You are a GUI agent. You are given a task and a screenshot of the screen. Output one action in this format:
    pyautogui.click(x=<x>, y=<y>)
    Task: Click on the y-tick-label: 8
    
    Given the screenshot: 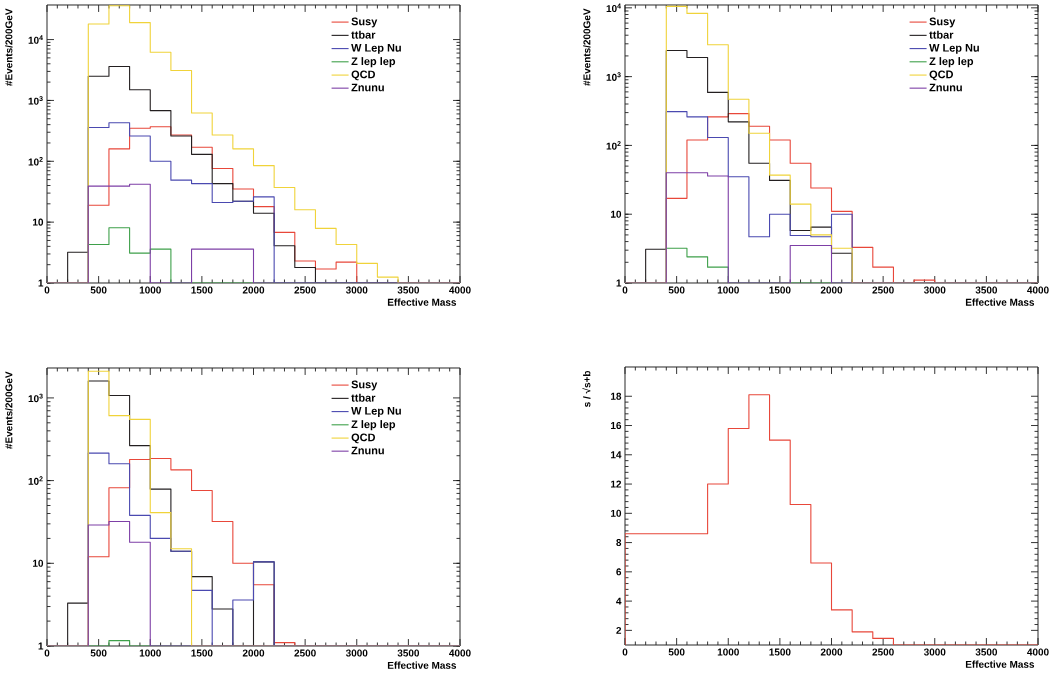 What is the action you would take?
    pyautogui.click(x=619, y=543)
    